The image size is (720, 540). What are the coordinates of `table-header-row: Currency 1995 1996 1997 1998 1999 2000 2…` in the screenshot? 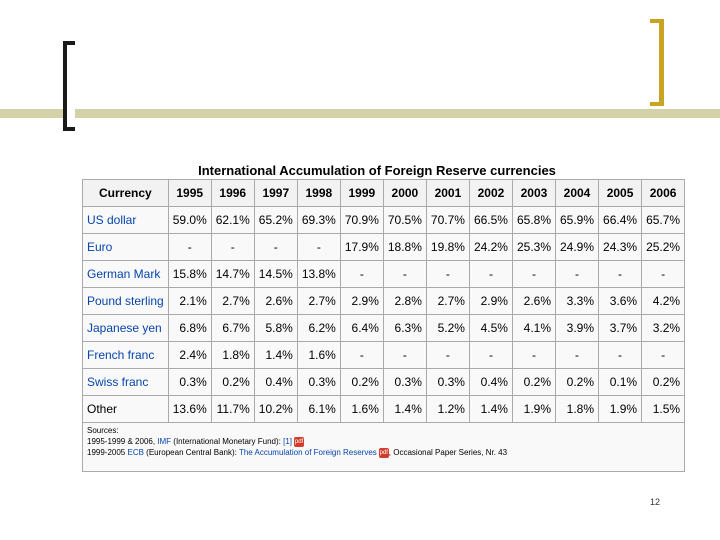 It's located at (384, 193).